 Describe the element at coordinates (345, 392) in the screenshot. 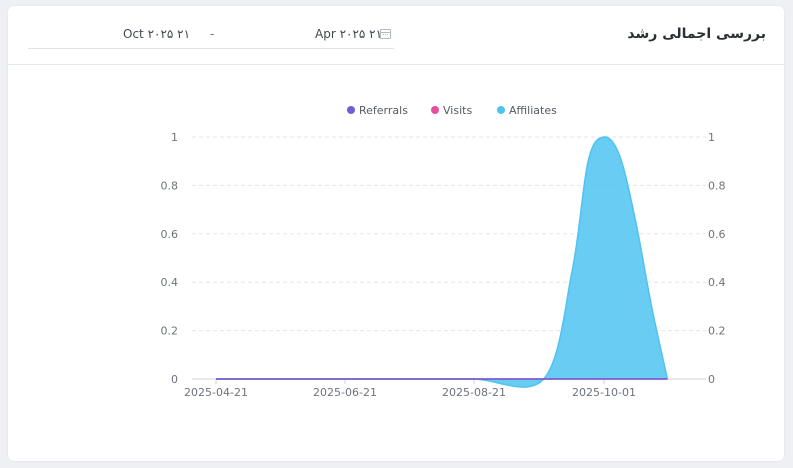

I see `x-tick-label: 2025-06-21` at that location.